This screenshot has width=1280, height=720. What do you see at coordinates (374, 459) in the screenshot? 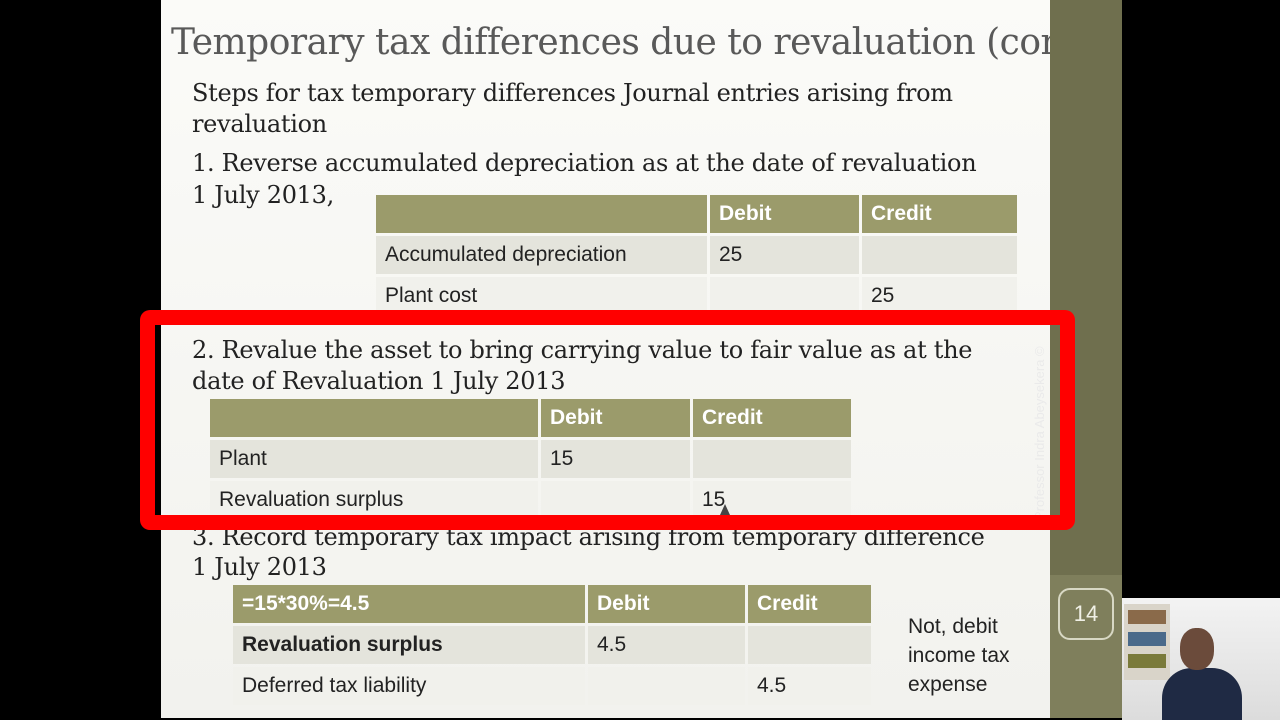
I see `account-cell: Plant` at bounding box center [374, 459].